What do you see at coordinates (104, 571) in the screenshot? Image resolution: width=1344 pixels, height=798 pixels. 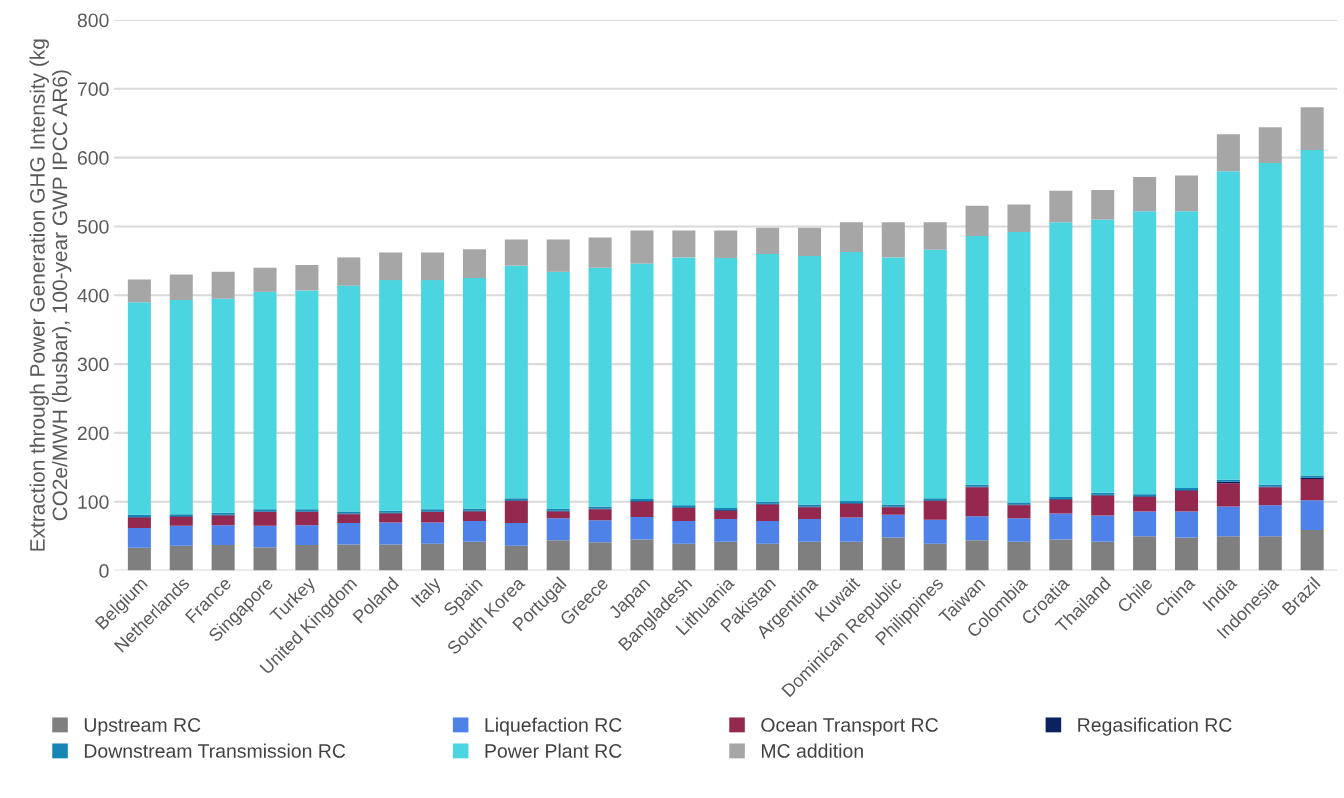 I see `y-tick-label: 0` at bounding box center [104, 571].